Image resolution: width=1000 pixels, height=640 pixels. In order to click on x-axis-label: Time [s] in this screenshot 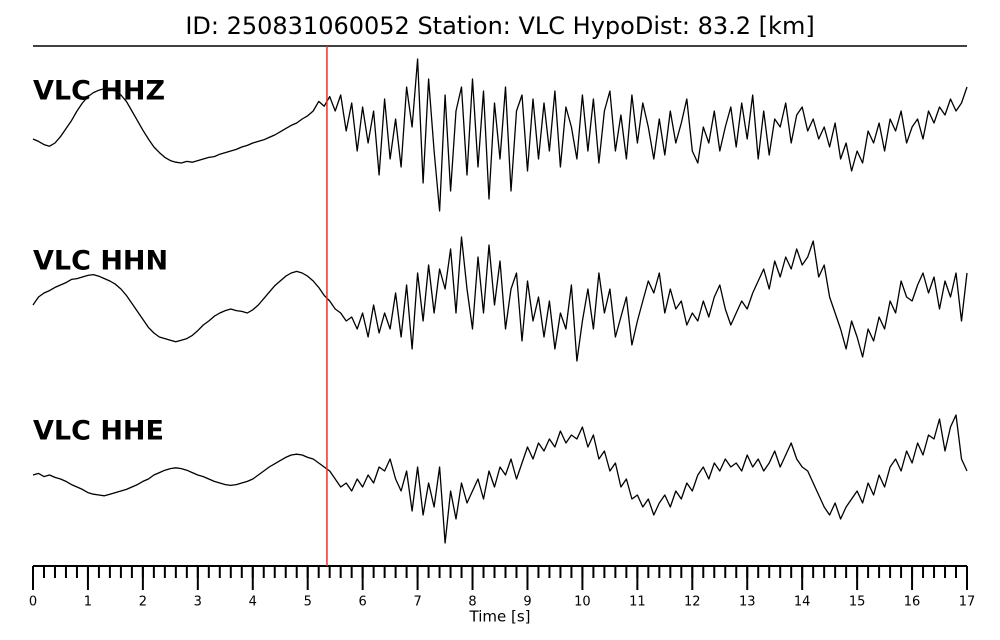, I will do `click(500, 617)`.